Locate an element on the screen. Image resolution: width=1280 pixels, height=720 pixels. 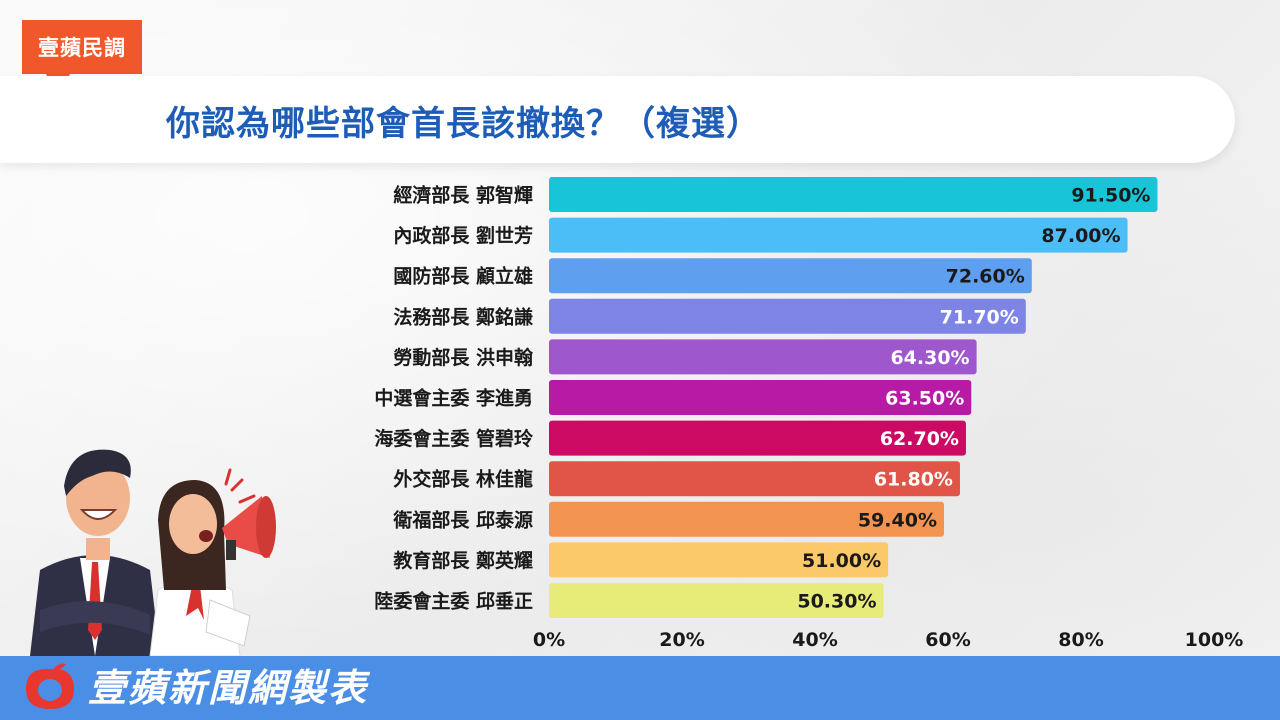
data-label: 87.00% is located at coordinates (1080, 236).